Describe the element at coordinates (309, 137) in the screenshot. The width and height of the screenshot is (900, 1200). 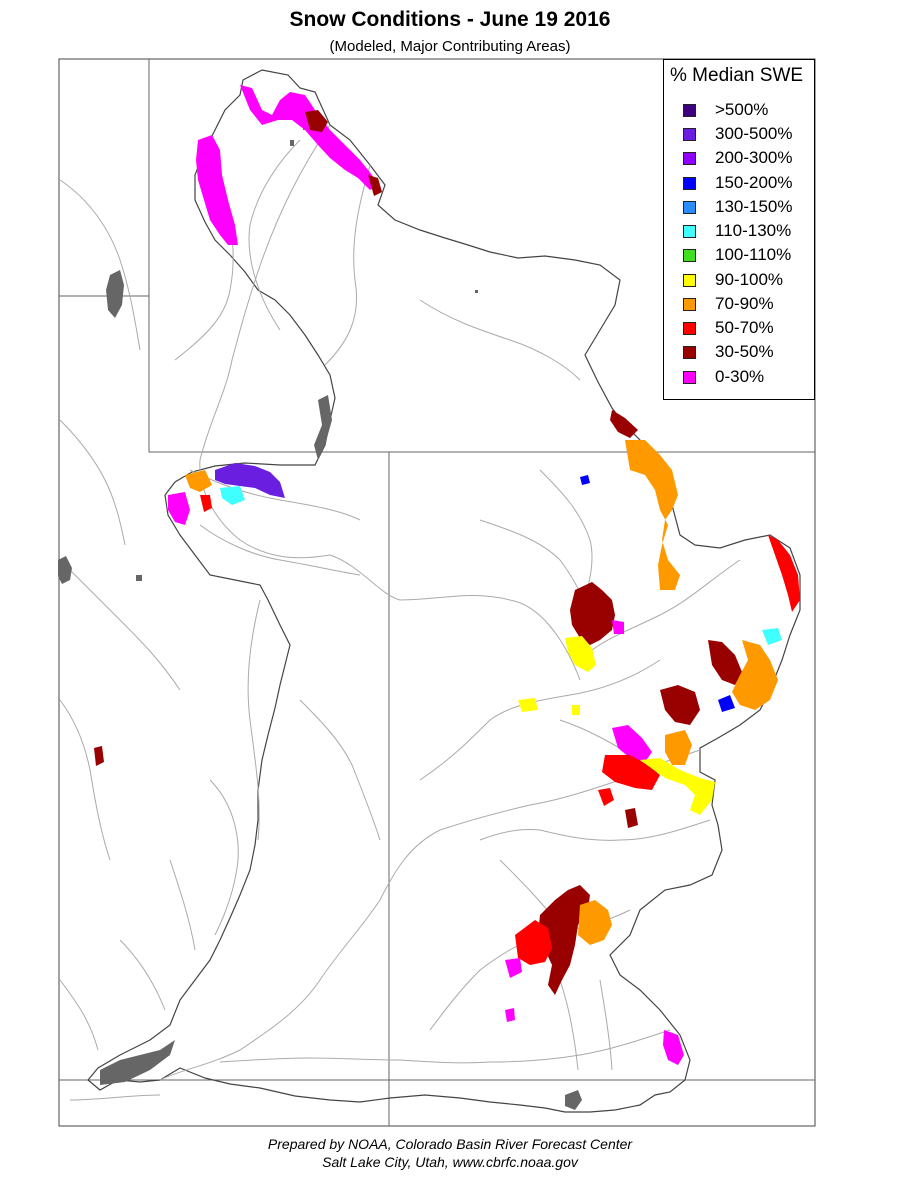
I see `patch-0-30-wyoming-north` at that location.